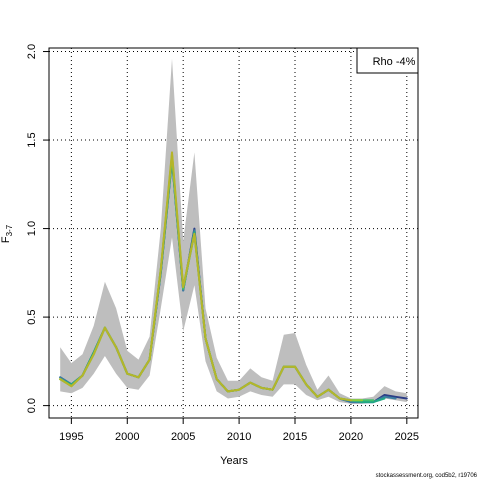 This screenshot has width=480, height=480. I want to click on x-axis-label: Years, so click(234, 461).